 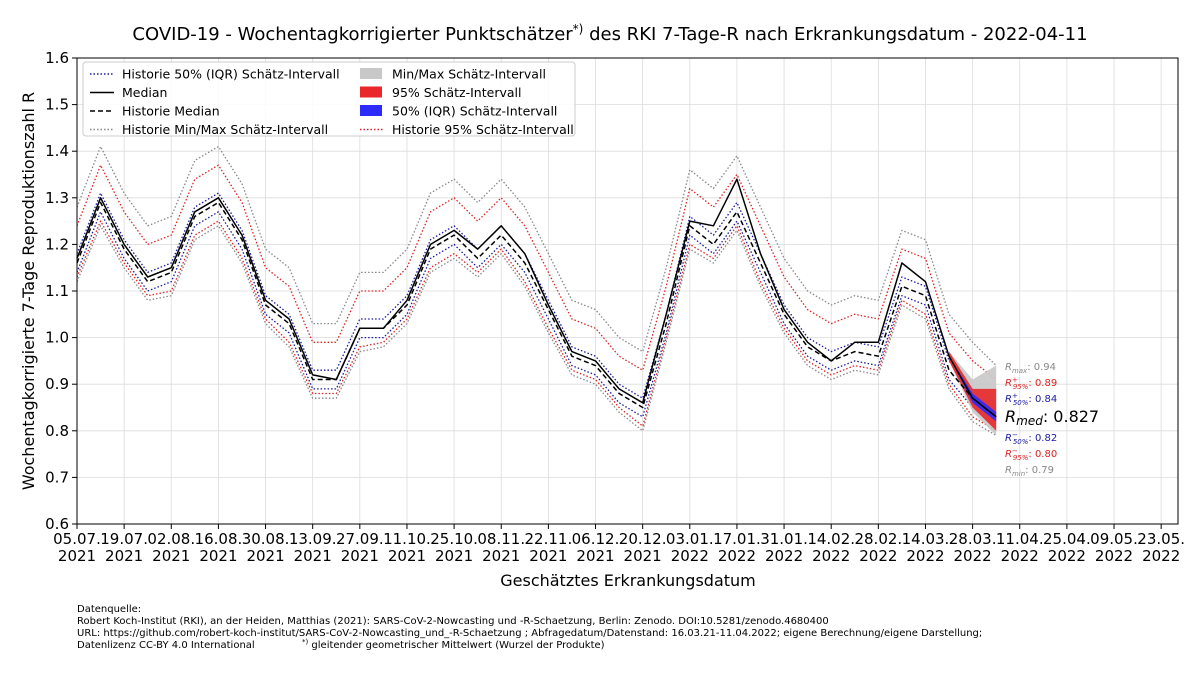 I want to click on band, so click(x=973, y=389).